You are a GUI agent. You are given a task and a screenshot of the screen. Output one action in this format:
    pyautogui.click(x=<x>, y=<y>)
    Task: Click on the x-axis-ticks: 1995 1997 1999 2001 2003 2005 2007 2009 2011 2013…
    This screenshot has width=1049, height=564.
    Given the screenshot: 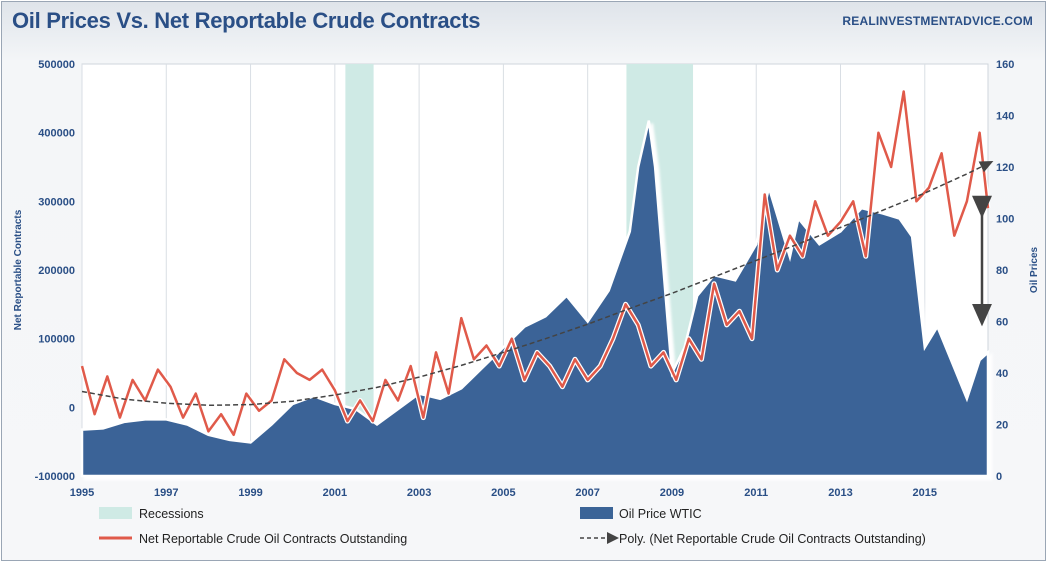 What is the action you would take?
    pyautogui.click(x=503, y=493)
    